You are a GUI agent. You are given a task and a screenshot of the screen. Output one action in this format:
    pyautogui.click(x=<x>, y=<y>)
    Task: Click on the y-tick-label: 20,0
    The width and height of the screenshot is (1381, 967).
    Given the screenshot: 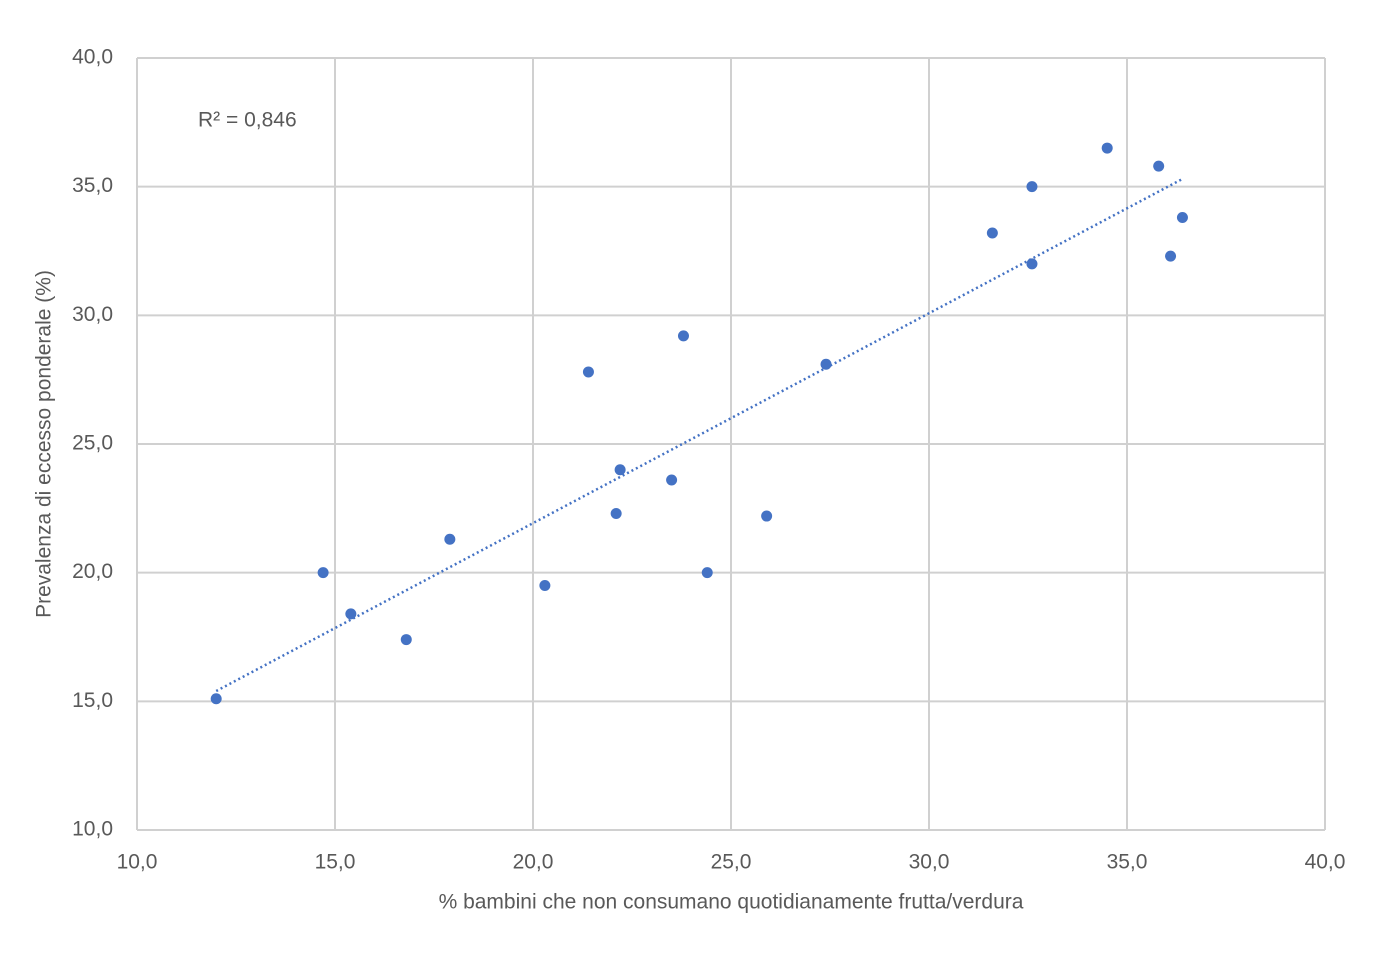 What is the action you would take?
    pyautogui.click(x=92, y=571)
    